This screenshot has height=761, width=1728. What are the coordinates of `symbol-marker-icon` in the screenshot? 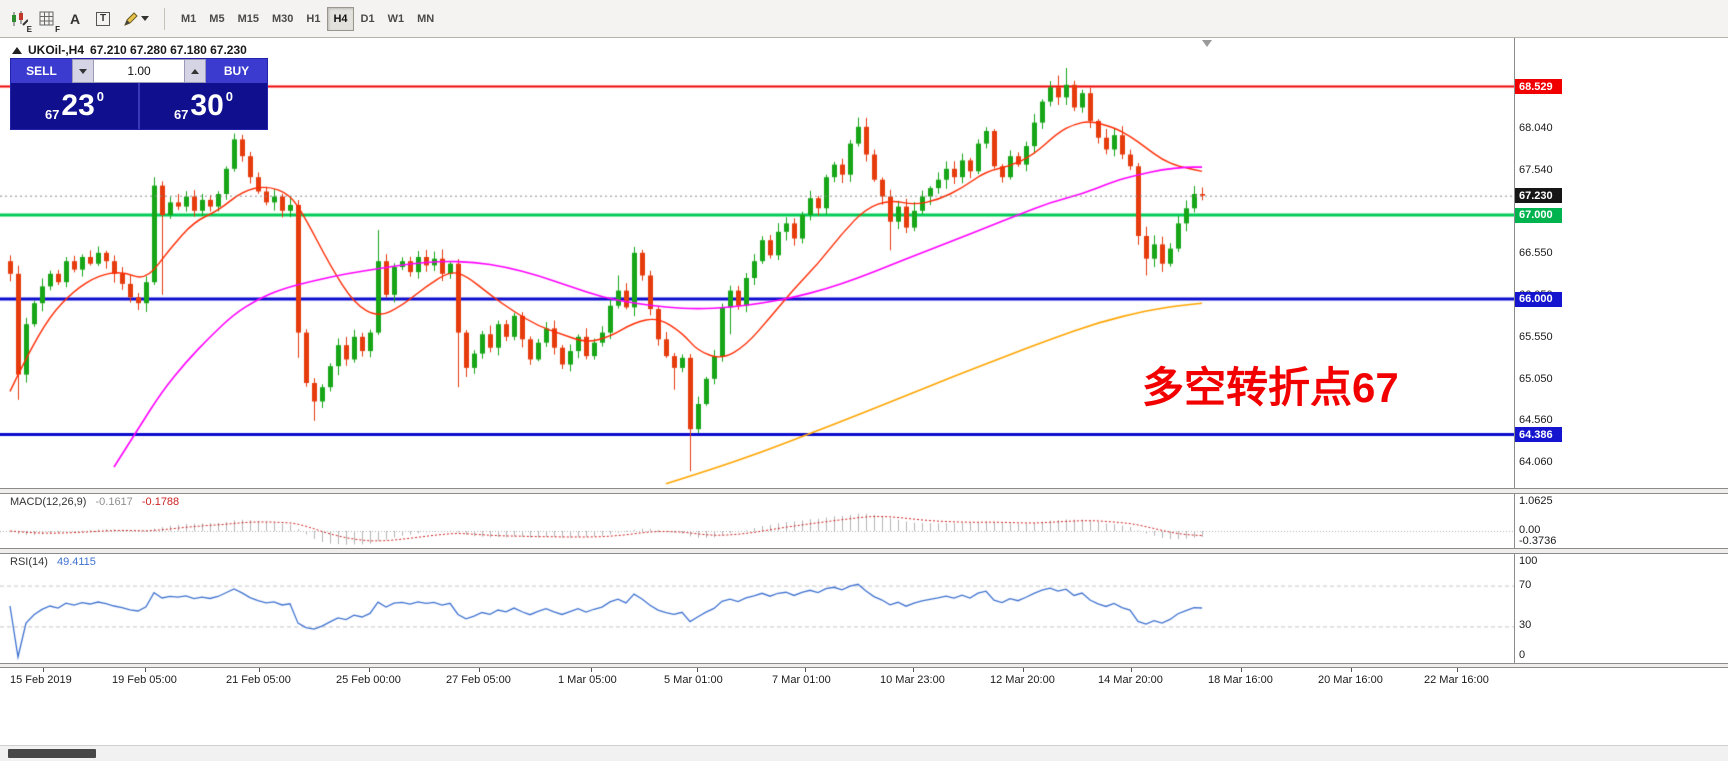 It's located at (17, 50).